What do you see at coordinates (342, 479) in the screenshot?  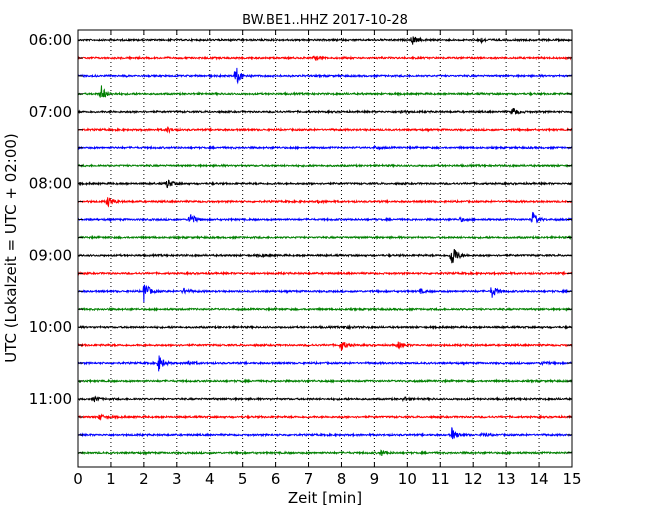 I see `x-tick-label: 8` at bounding box center [342, 479].